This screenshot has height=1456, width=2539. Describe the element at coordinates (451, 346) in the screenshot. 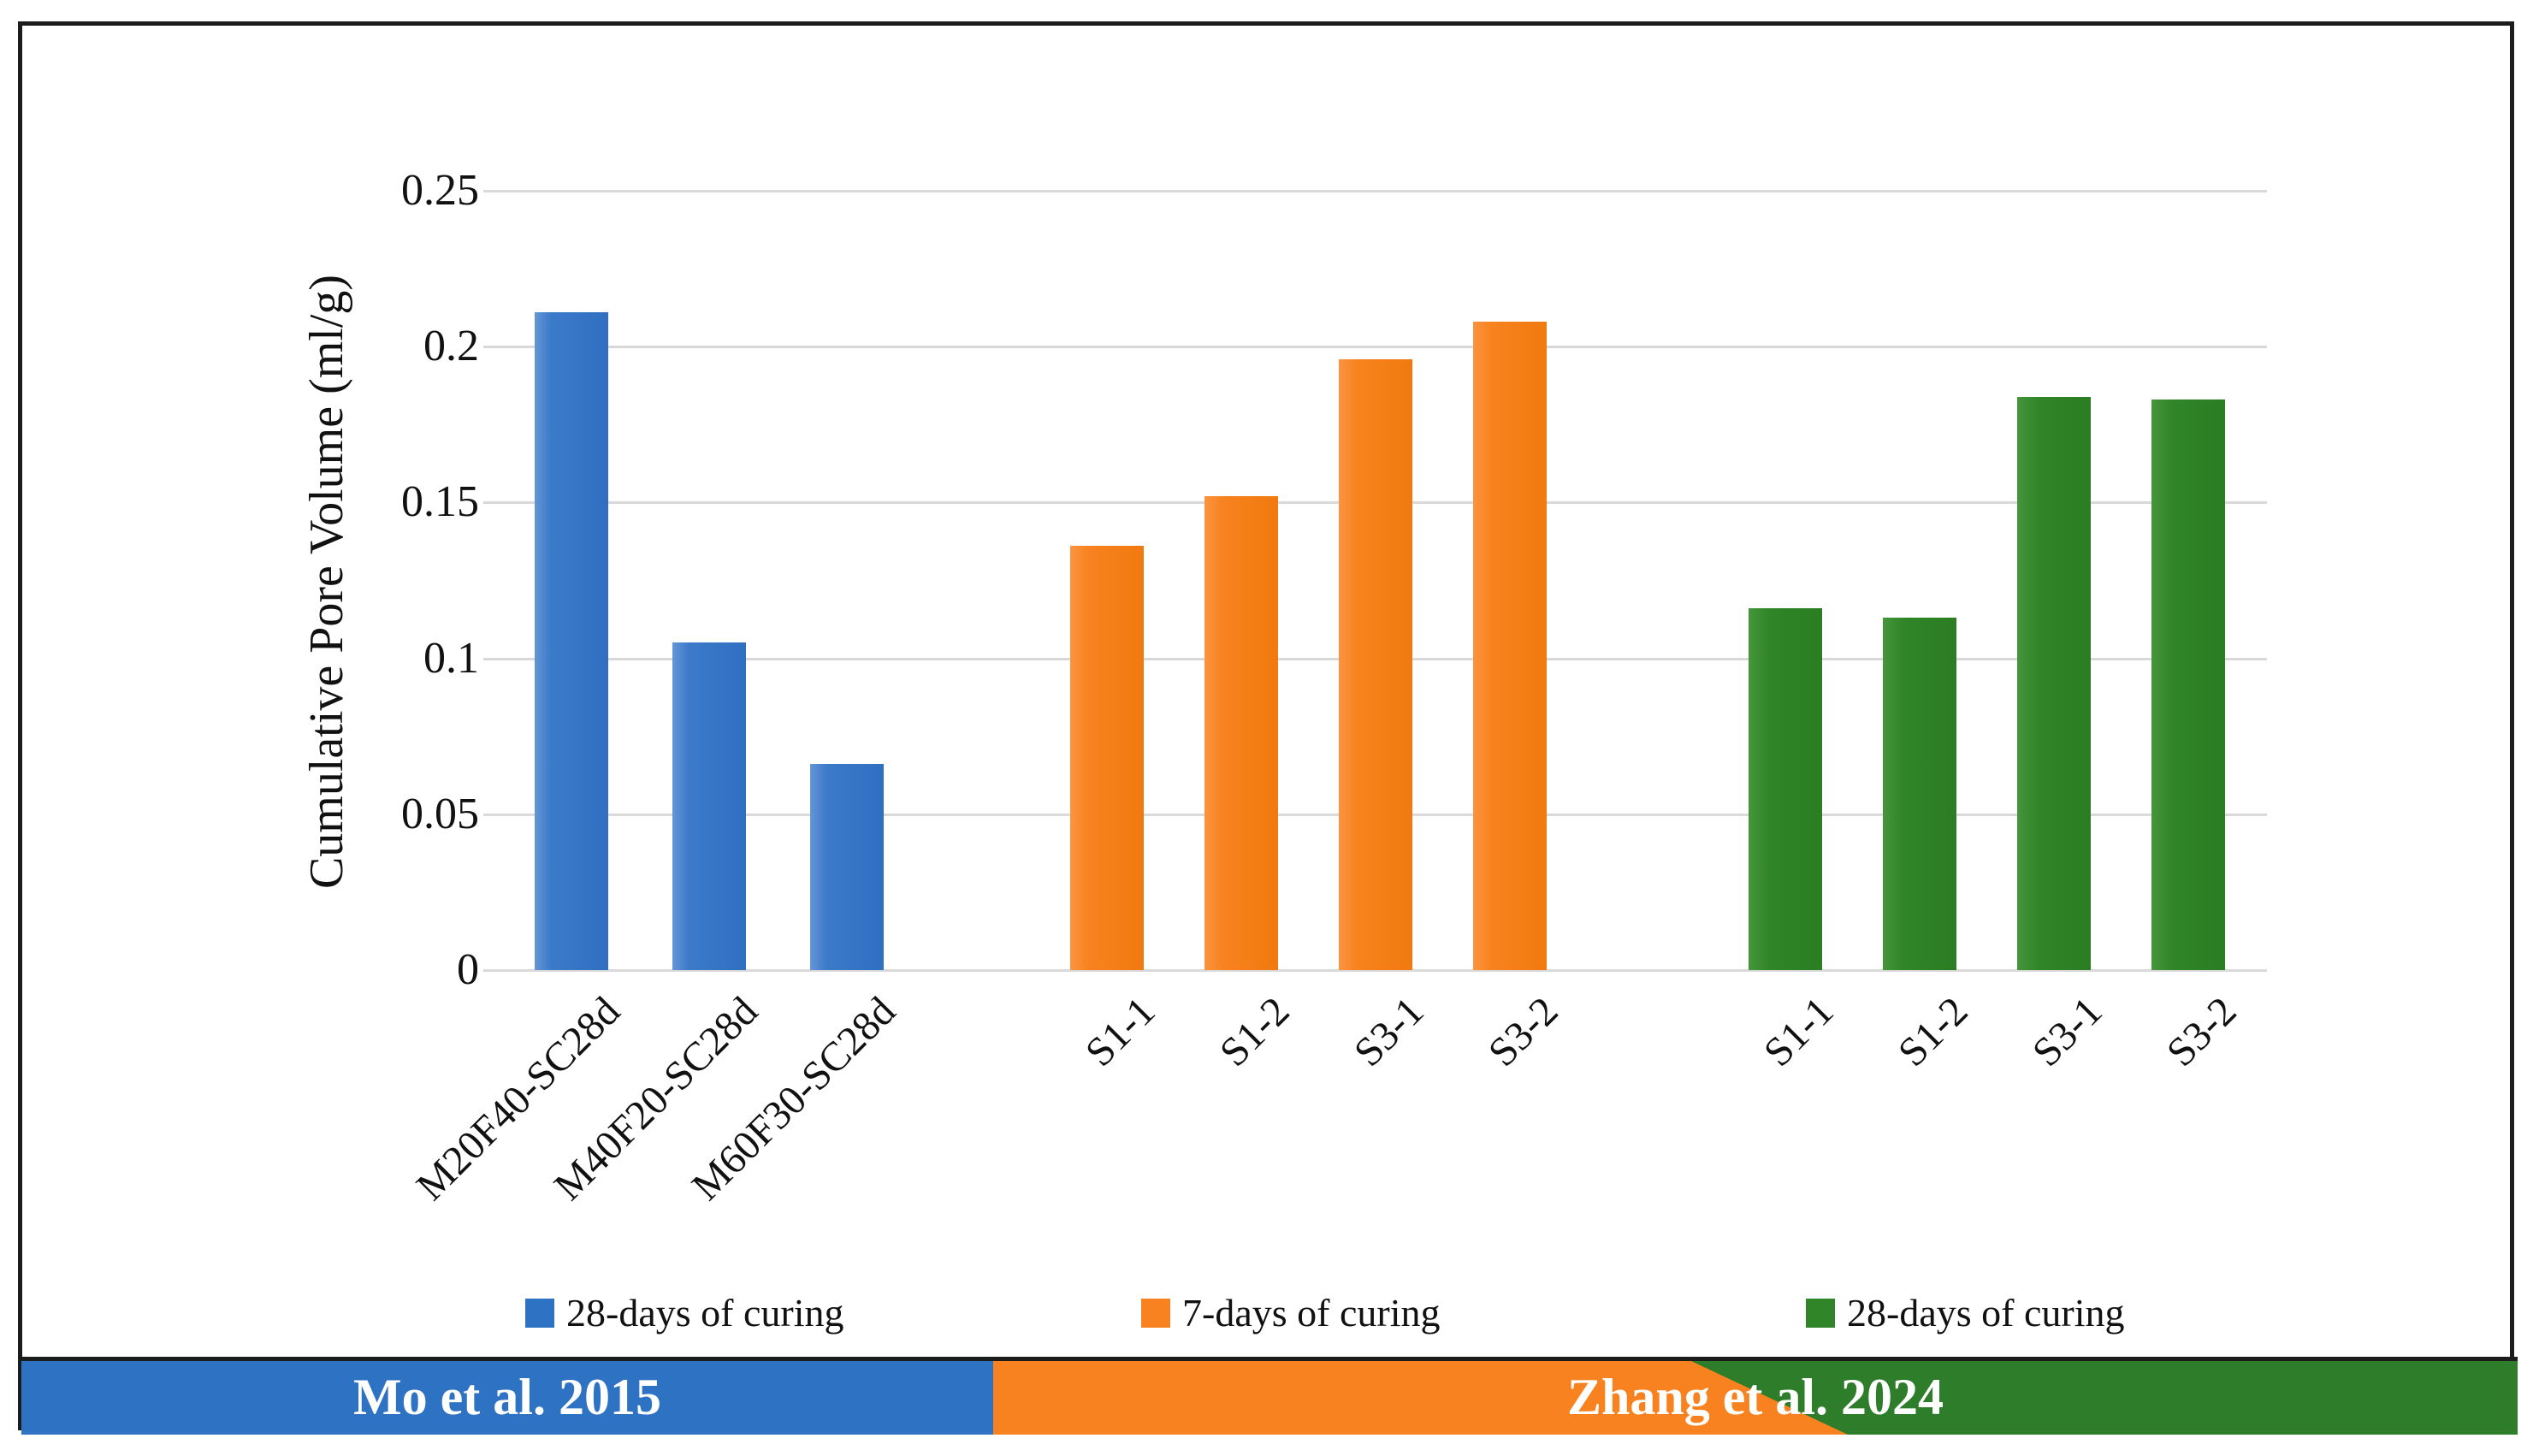

I see `y-tick-label: 0.2` at that location.